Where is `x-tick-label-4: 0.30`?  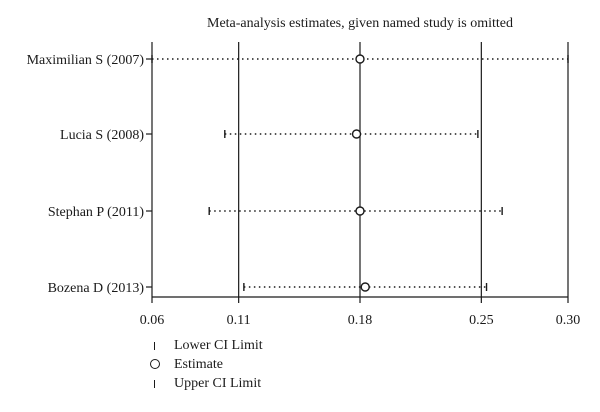
x-tick-label-4: 0.30 is located at coordinates (568, 320).